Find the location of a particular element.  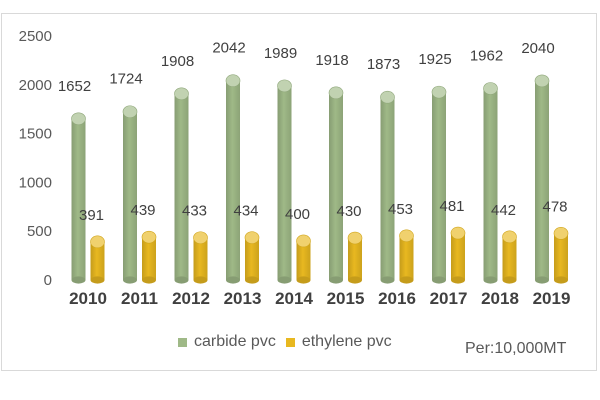

legend-swatch-ethylene is located at coordinates (290, 342).